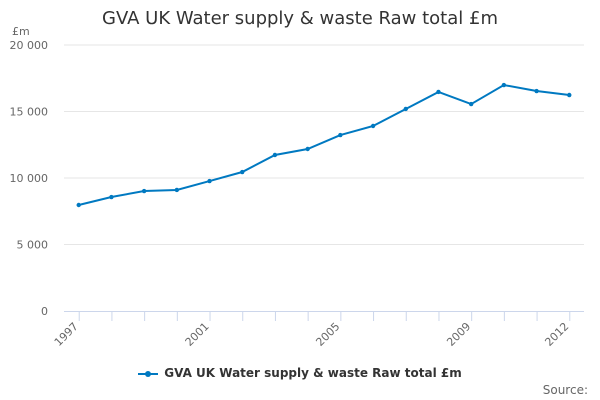  What do you see at coordinates (327, 334) in the screenshot?
I see `x-tick-label: 2005` at bounding box center [327, 334].